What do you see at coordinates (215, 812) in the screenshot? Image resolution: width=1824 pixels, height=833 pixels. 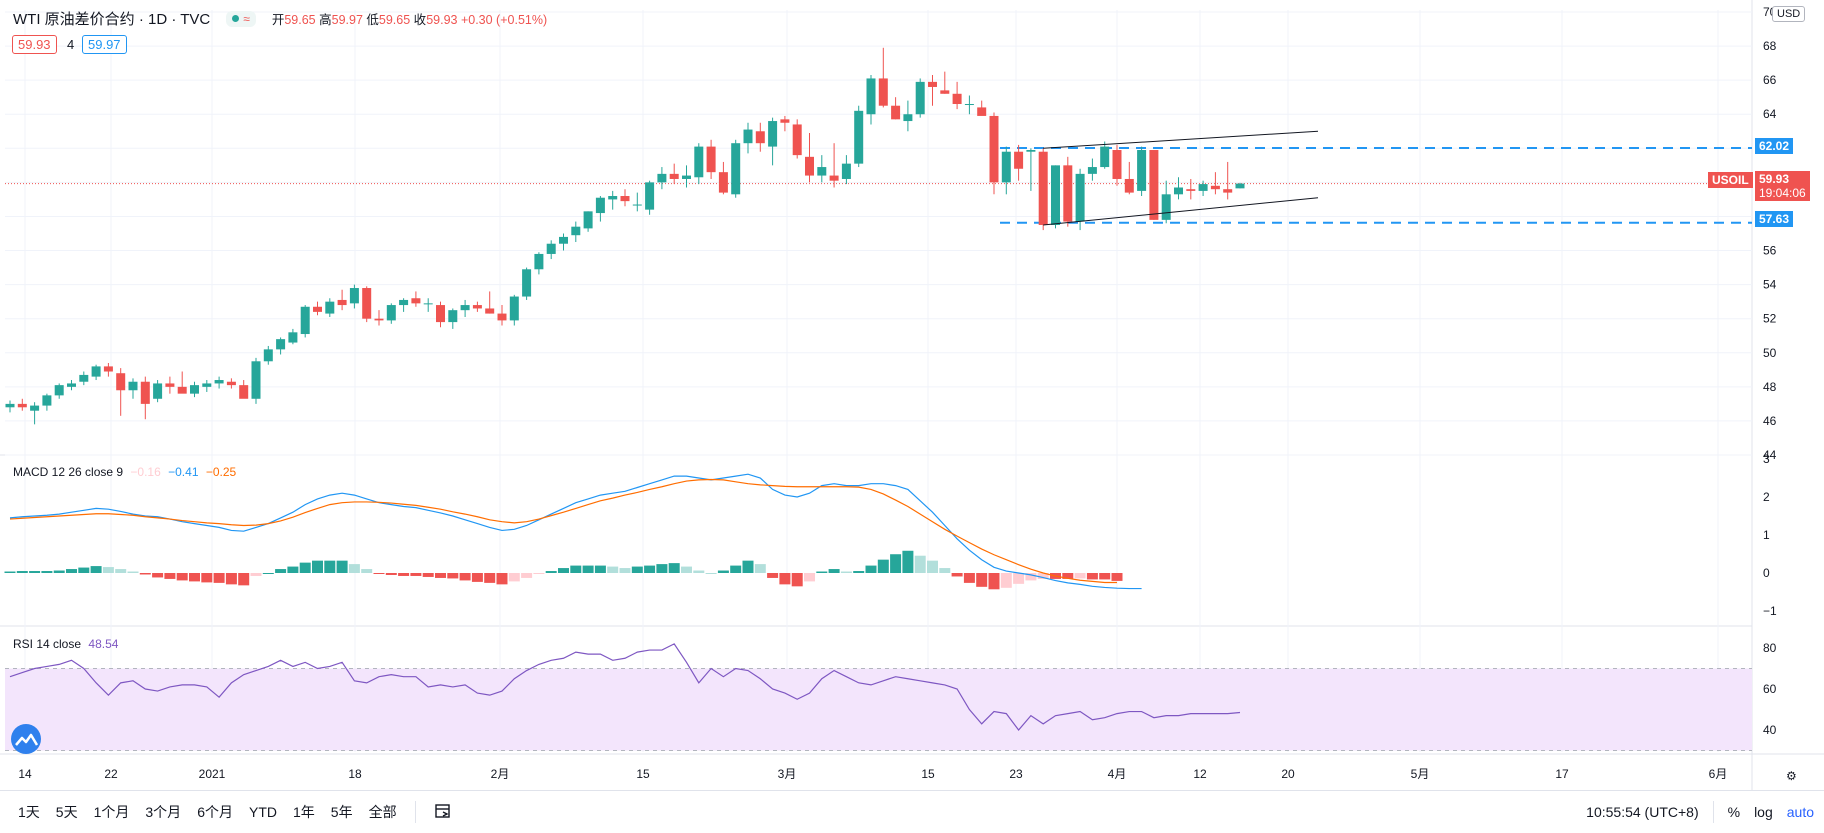 I see `range-button-4: 6个月` at bounding box center [215, 812].